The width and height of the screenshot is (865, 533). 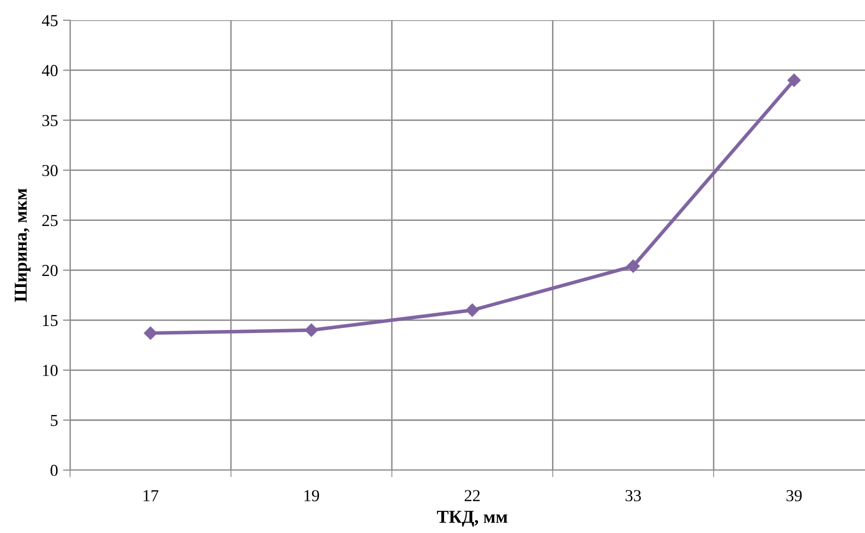 I want to click on x-axis-title: ТКД, мм, so click(x=472, y=518).